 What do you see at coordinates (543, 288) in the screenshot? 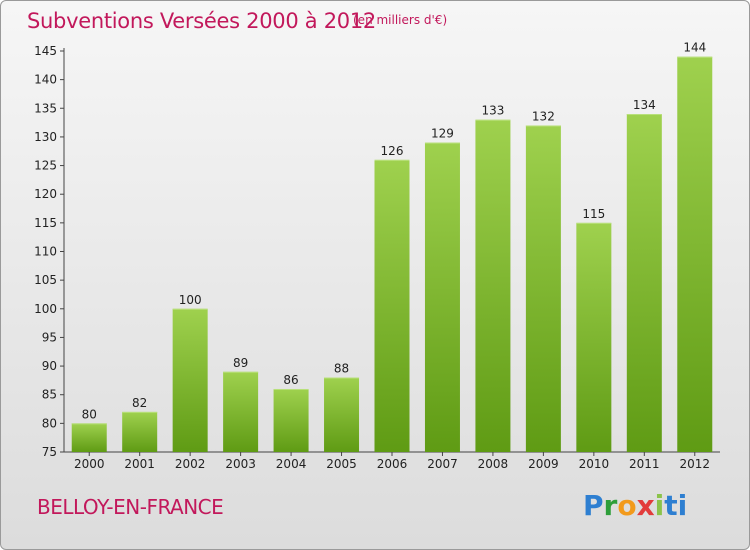
I see `bar-2009` at bounding box center [543, 288].